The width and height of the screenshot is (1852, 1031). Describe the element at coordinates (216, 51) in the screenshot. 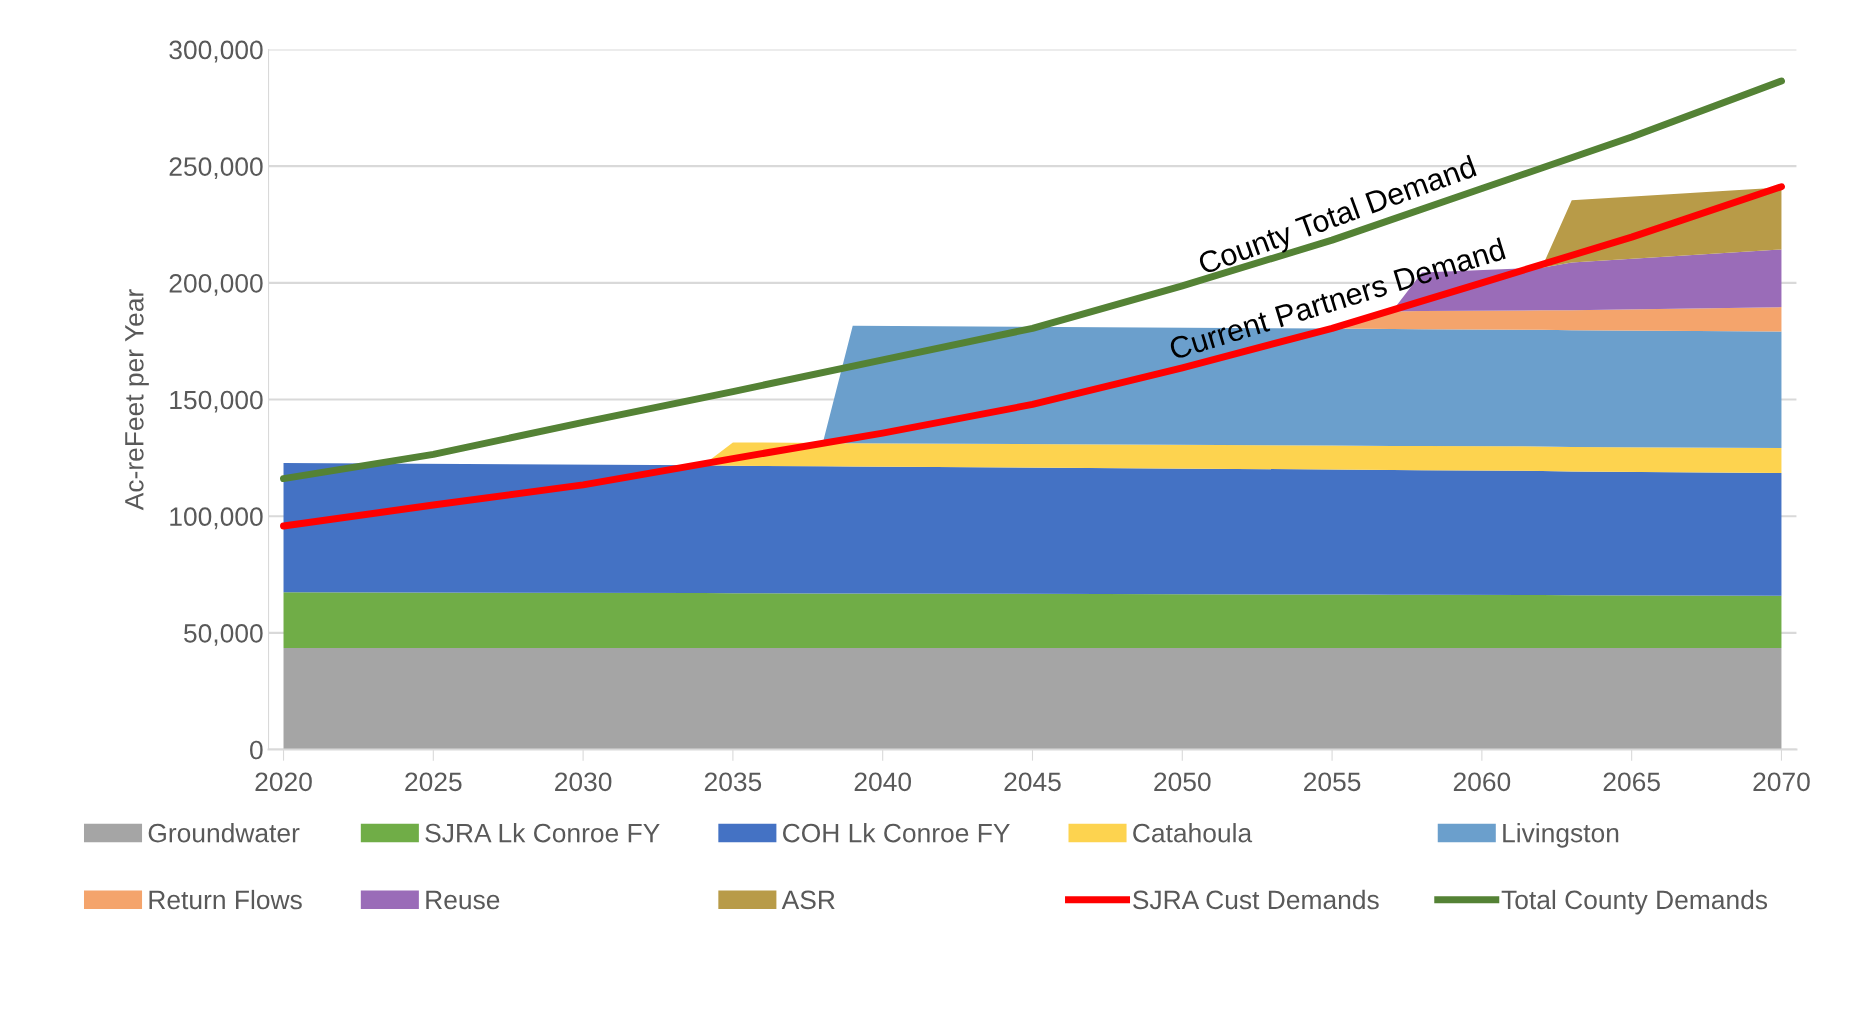

I see `y-tick-label: 300,000` at that location.